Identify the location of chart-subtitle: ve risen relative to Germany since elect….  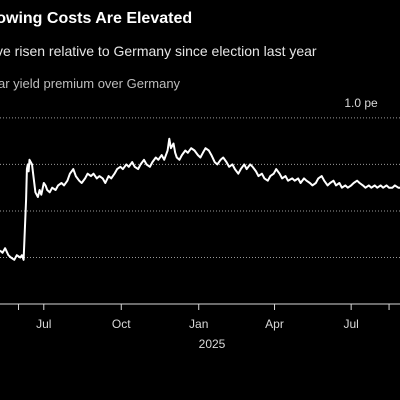
(158, 51).